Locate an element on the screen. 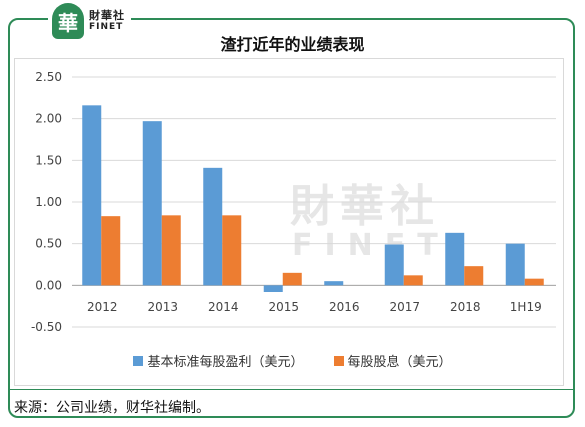  bar-dps-2013 is located at coordinates (171, 250).